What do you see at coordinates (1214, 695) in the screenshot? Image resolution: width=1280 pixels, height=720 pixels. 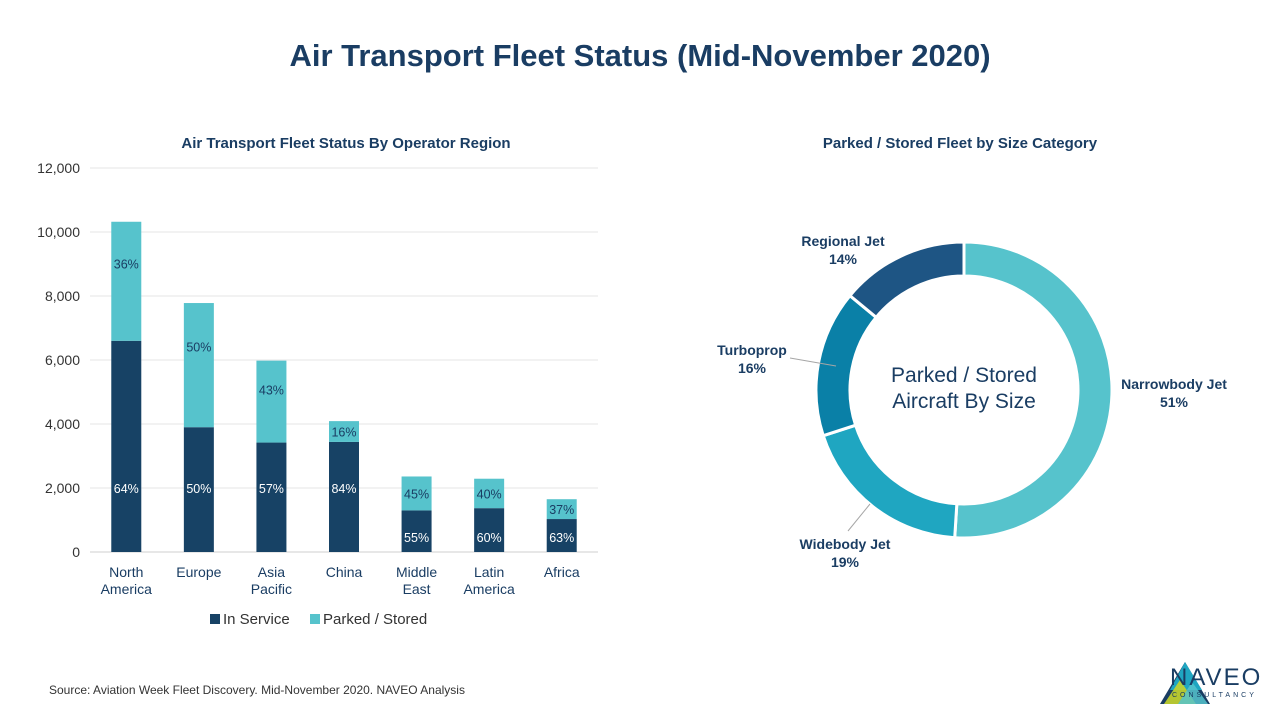 I see `logo-subtext: CONSULTANCY` at bounding box center [1214, 695].